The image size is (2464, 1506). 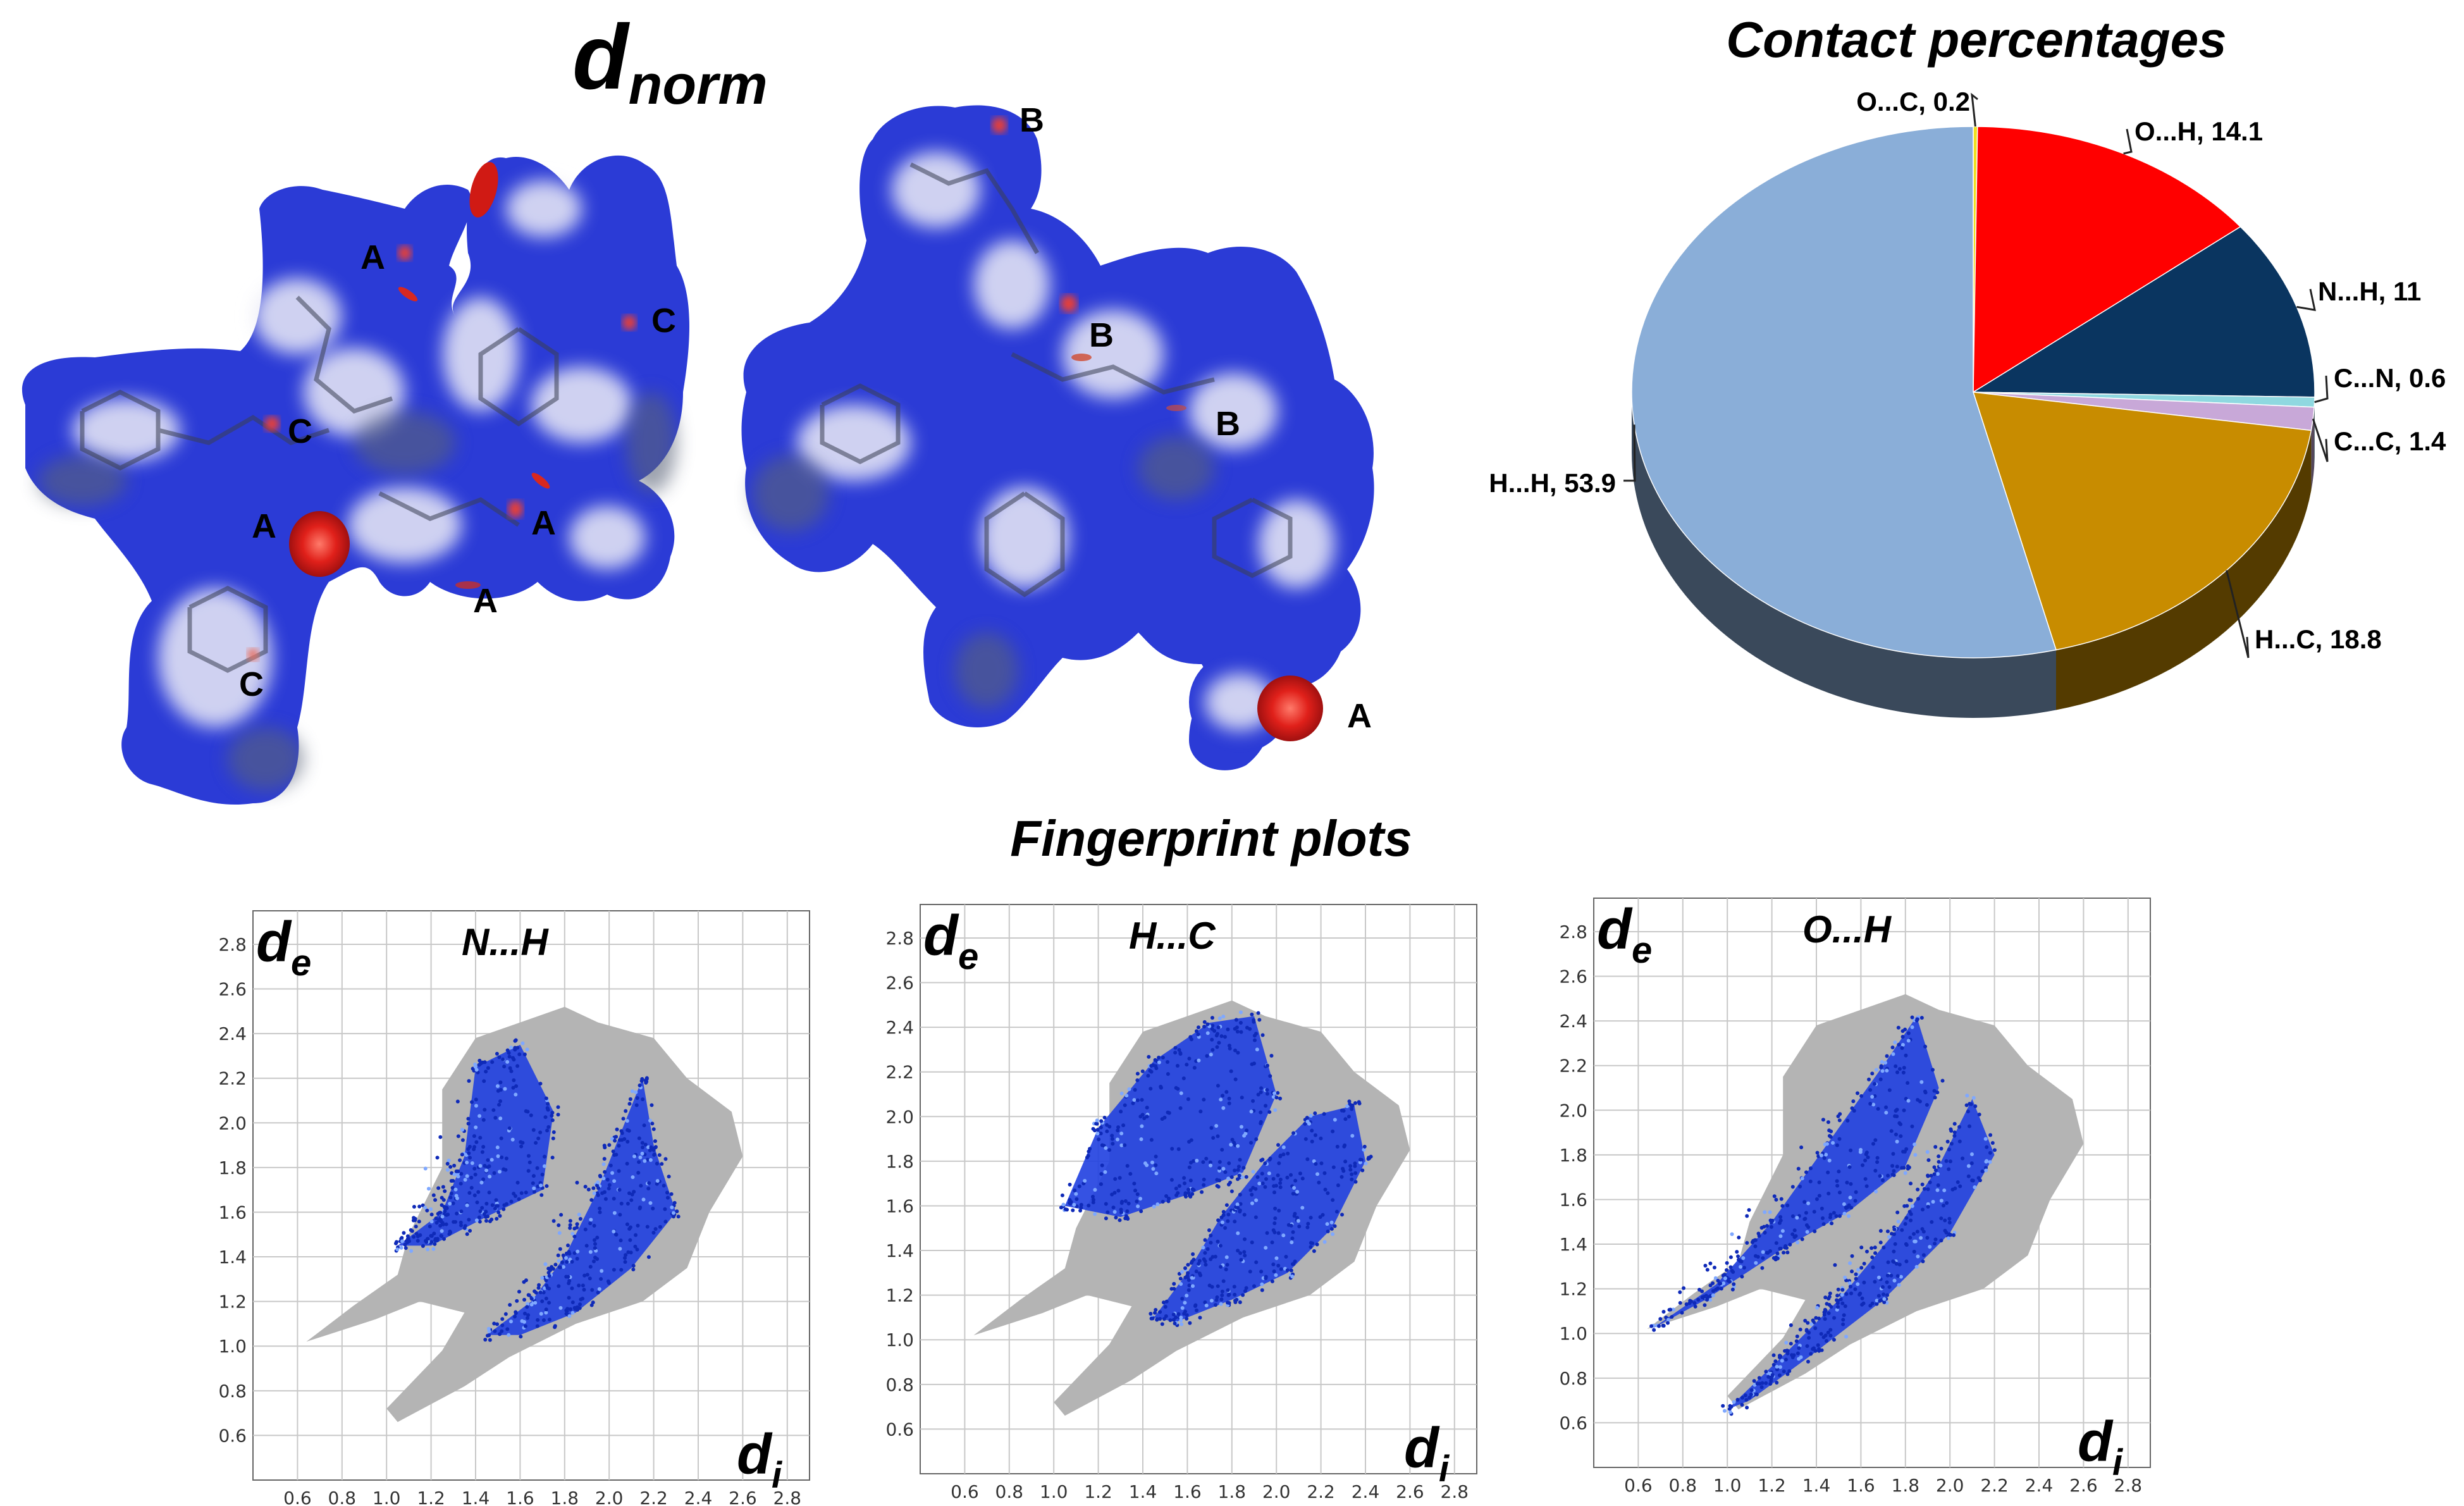 What do you see at coordinates (298, 1497) in the screenshot?
I see `x-tick-label: 0.6` at bounding box center [298, 1497].